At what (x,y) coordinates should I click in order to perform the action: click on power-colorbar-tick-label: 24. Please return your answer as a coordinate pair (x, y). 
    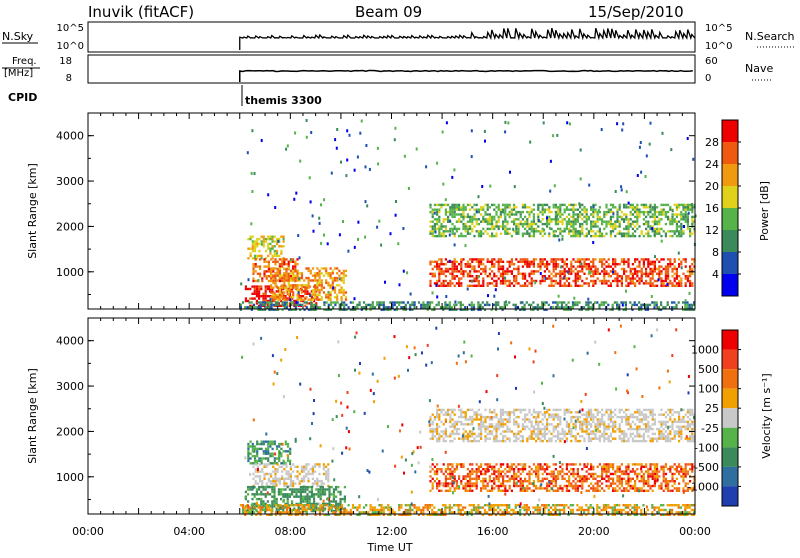
    Looking at the image, I should click on (712, 164).